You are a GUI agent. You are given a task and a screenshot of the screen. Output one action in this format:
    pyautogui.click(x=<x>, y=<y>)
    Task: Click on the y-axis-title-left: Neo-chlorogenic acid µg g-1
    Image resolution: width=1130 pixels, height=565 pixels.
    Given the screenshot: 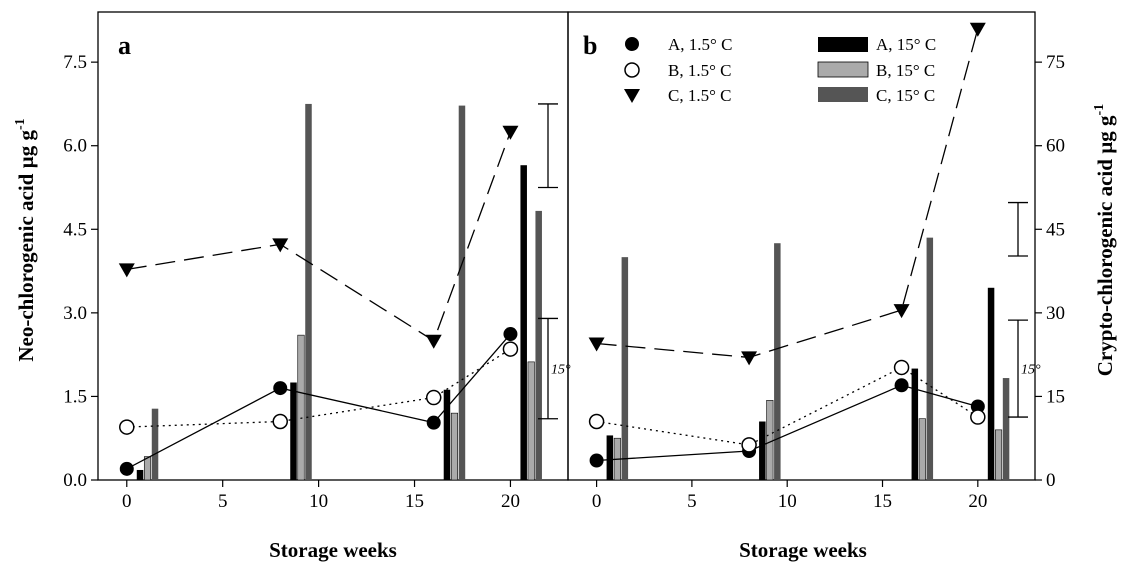 What is the action you would take?
    pyautogui.click(x=25, y=239)
    